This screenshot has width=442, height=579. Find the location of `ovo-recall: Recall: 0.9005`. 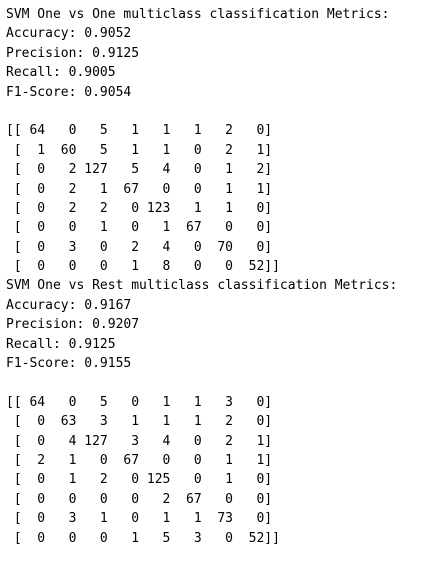

ovo-recall: Recall: 0.9005 is located at coordinates (61, 73).